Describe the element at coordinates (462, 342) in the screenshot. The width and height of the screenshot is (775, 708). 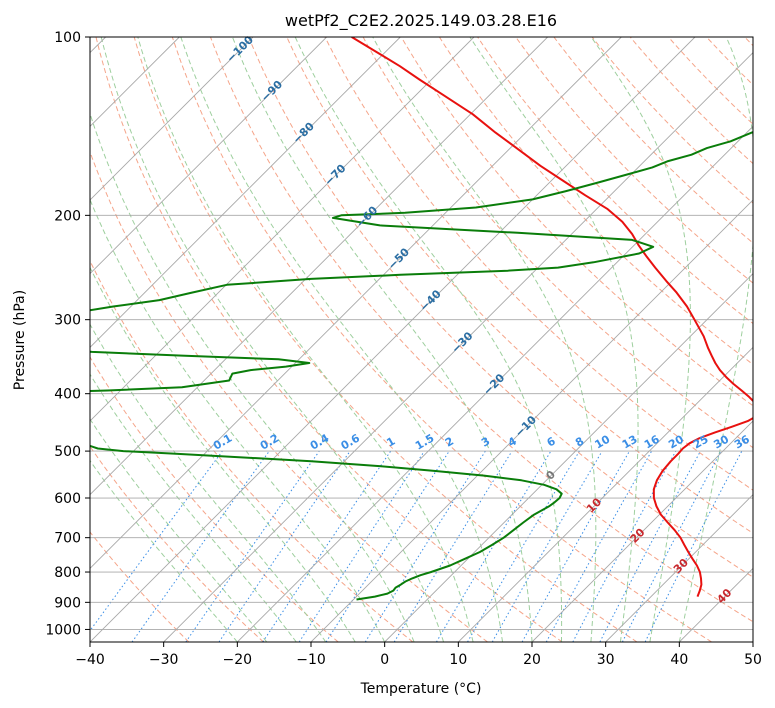
I see `isotherm-label: −30` at that location.